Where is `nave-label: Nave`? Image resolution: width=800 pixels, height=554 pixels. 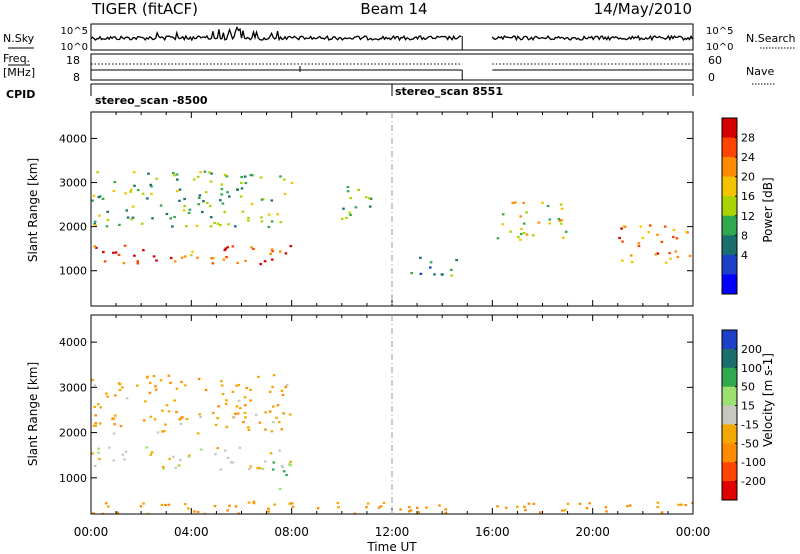
nave-label: Nave is located at coordinates (760, 71).